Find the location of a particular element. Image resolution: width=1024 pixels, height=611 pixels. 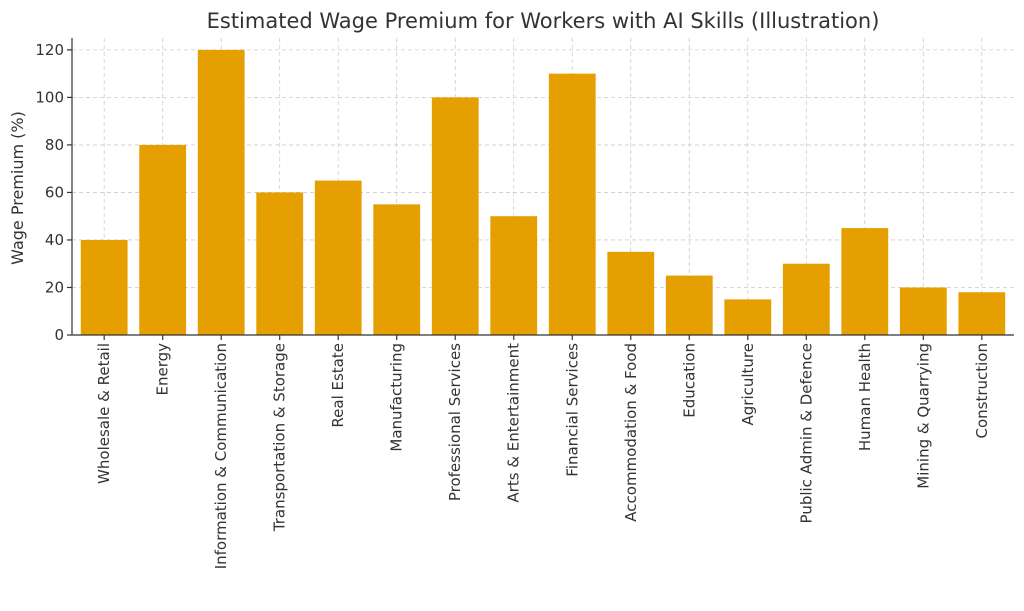

y-axis-label: Wage Premium (%) is located at coordinates (17, 188).